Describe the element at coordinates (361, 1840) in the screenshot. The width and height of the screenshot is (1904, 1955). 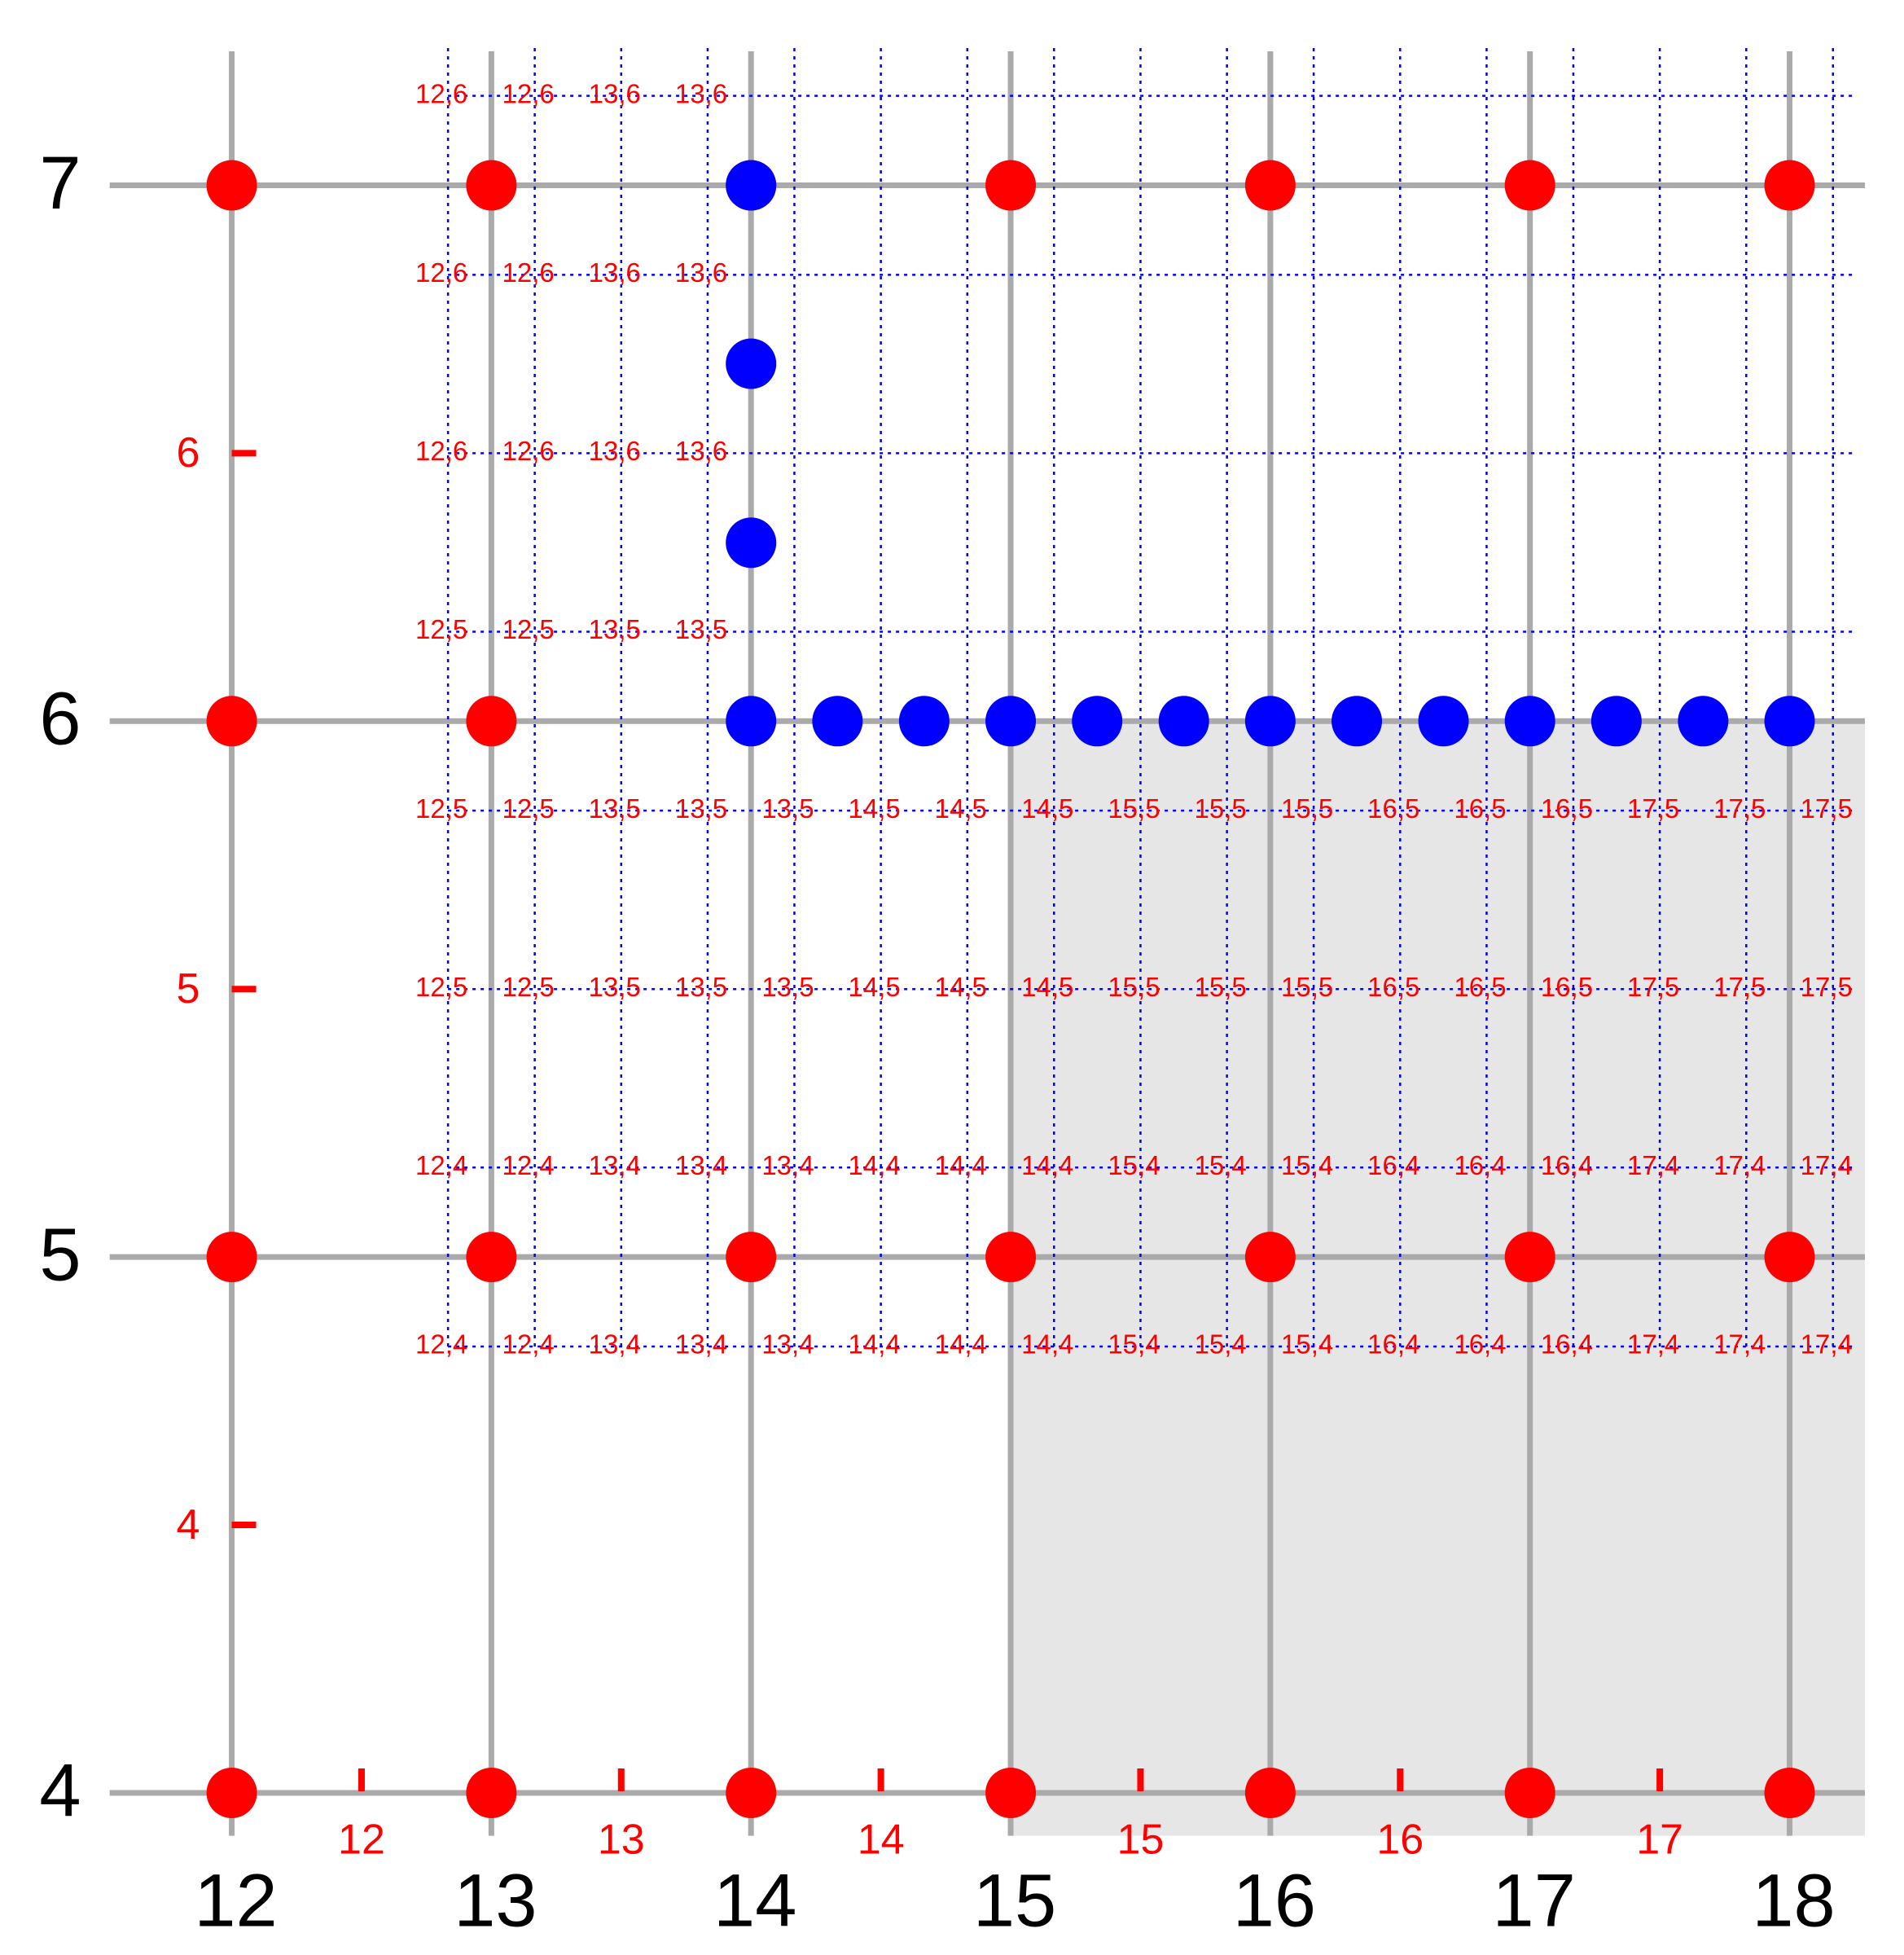
I see `minor-x-tick-label: 12` at that location.